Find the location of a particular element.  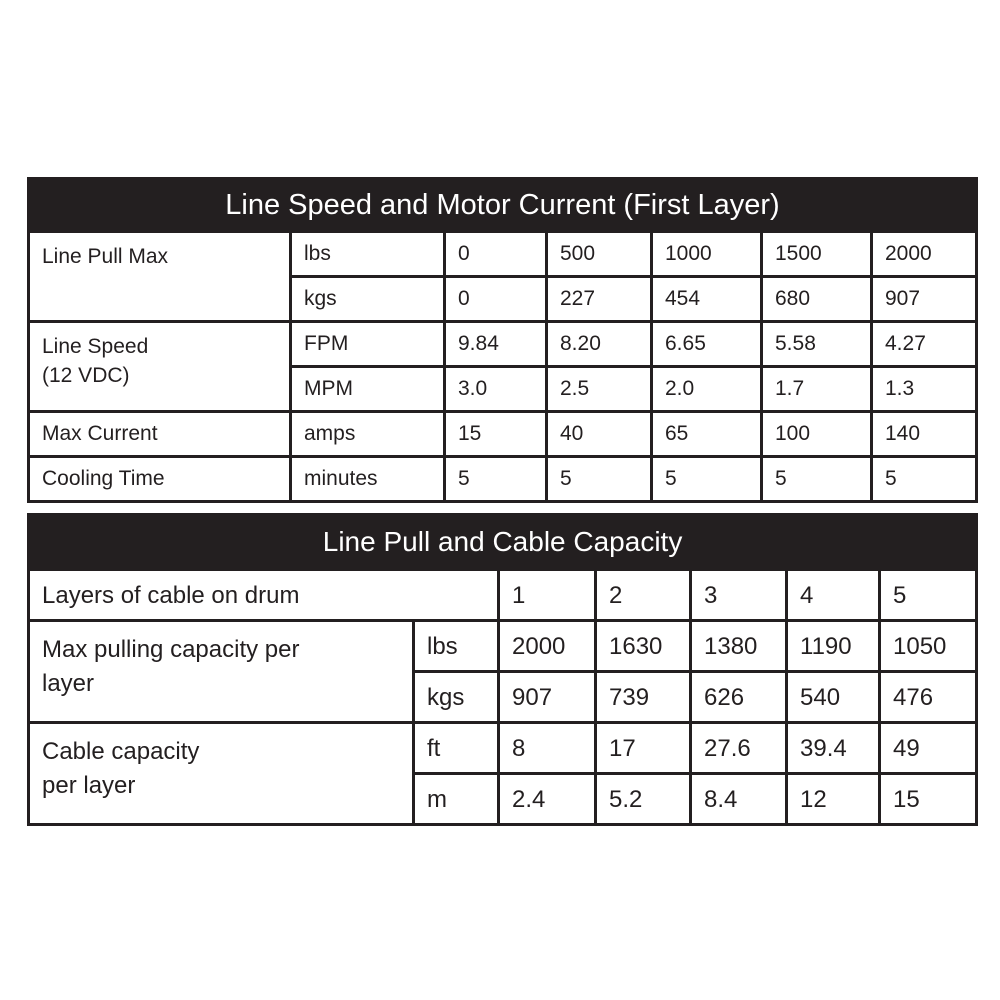

unit-cell: amps is located at coordinates (367, 434).